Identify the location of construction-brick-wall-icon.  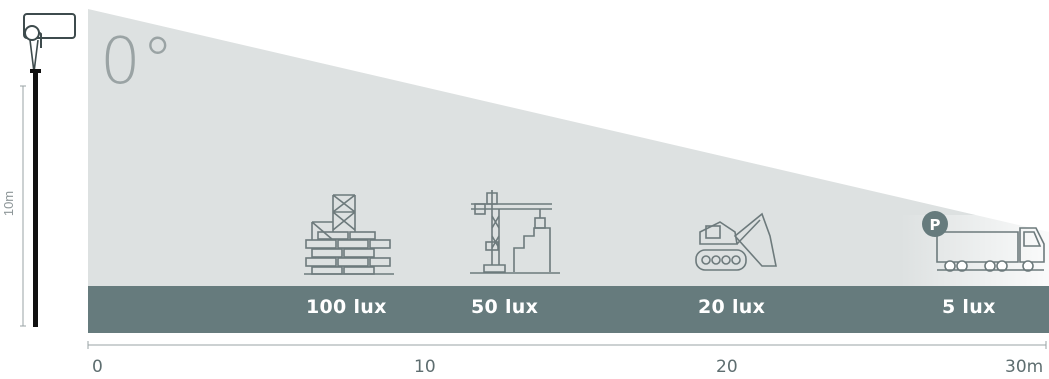
(349, 234).